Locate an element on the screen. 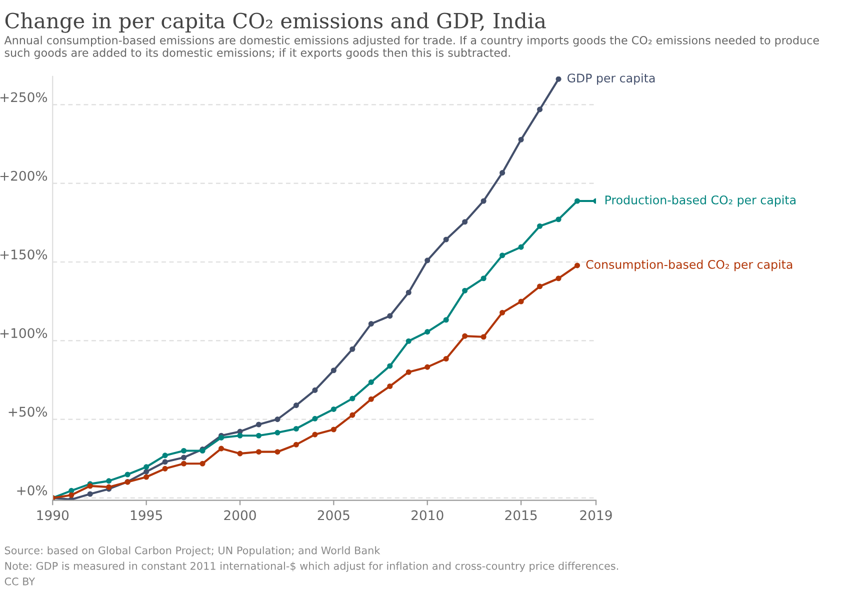 The image size is (849, 597). y-tick-label: +0% is located at coordinates (32, 490).